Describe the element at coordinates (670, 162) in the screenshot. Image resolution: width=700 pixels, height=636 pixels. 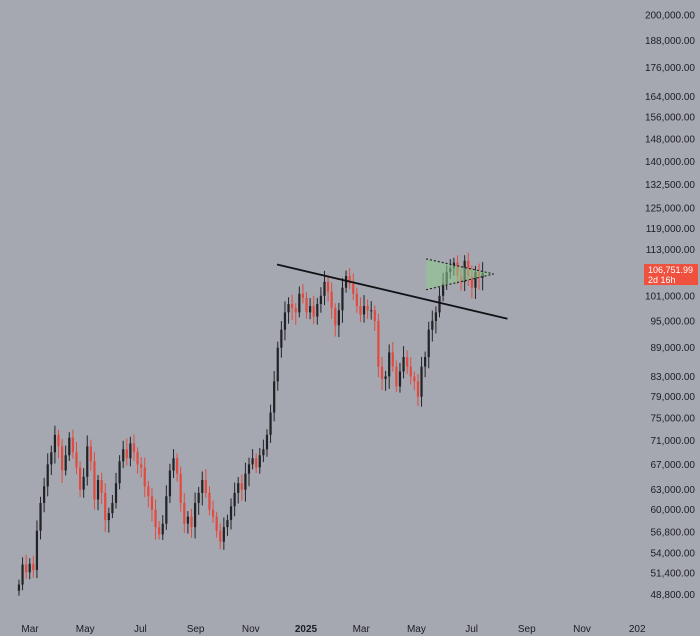
I see `y-tick-label: 140,000.00` at that location.